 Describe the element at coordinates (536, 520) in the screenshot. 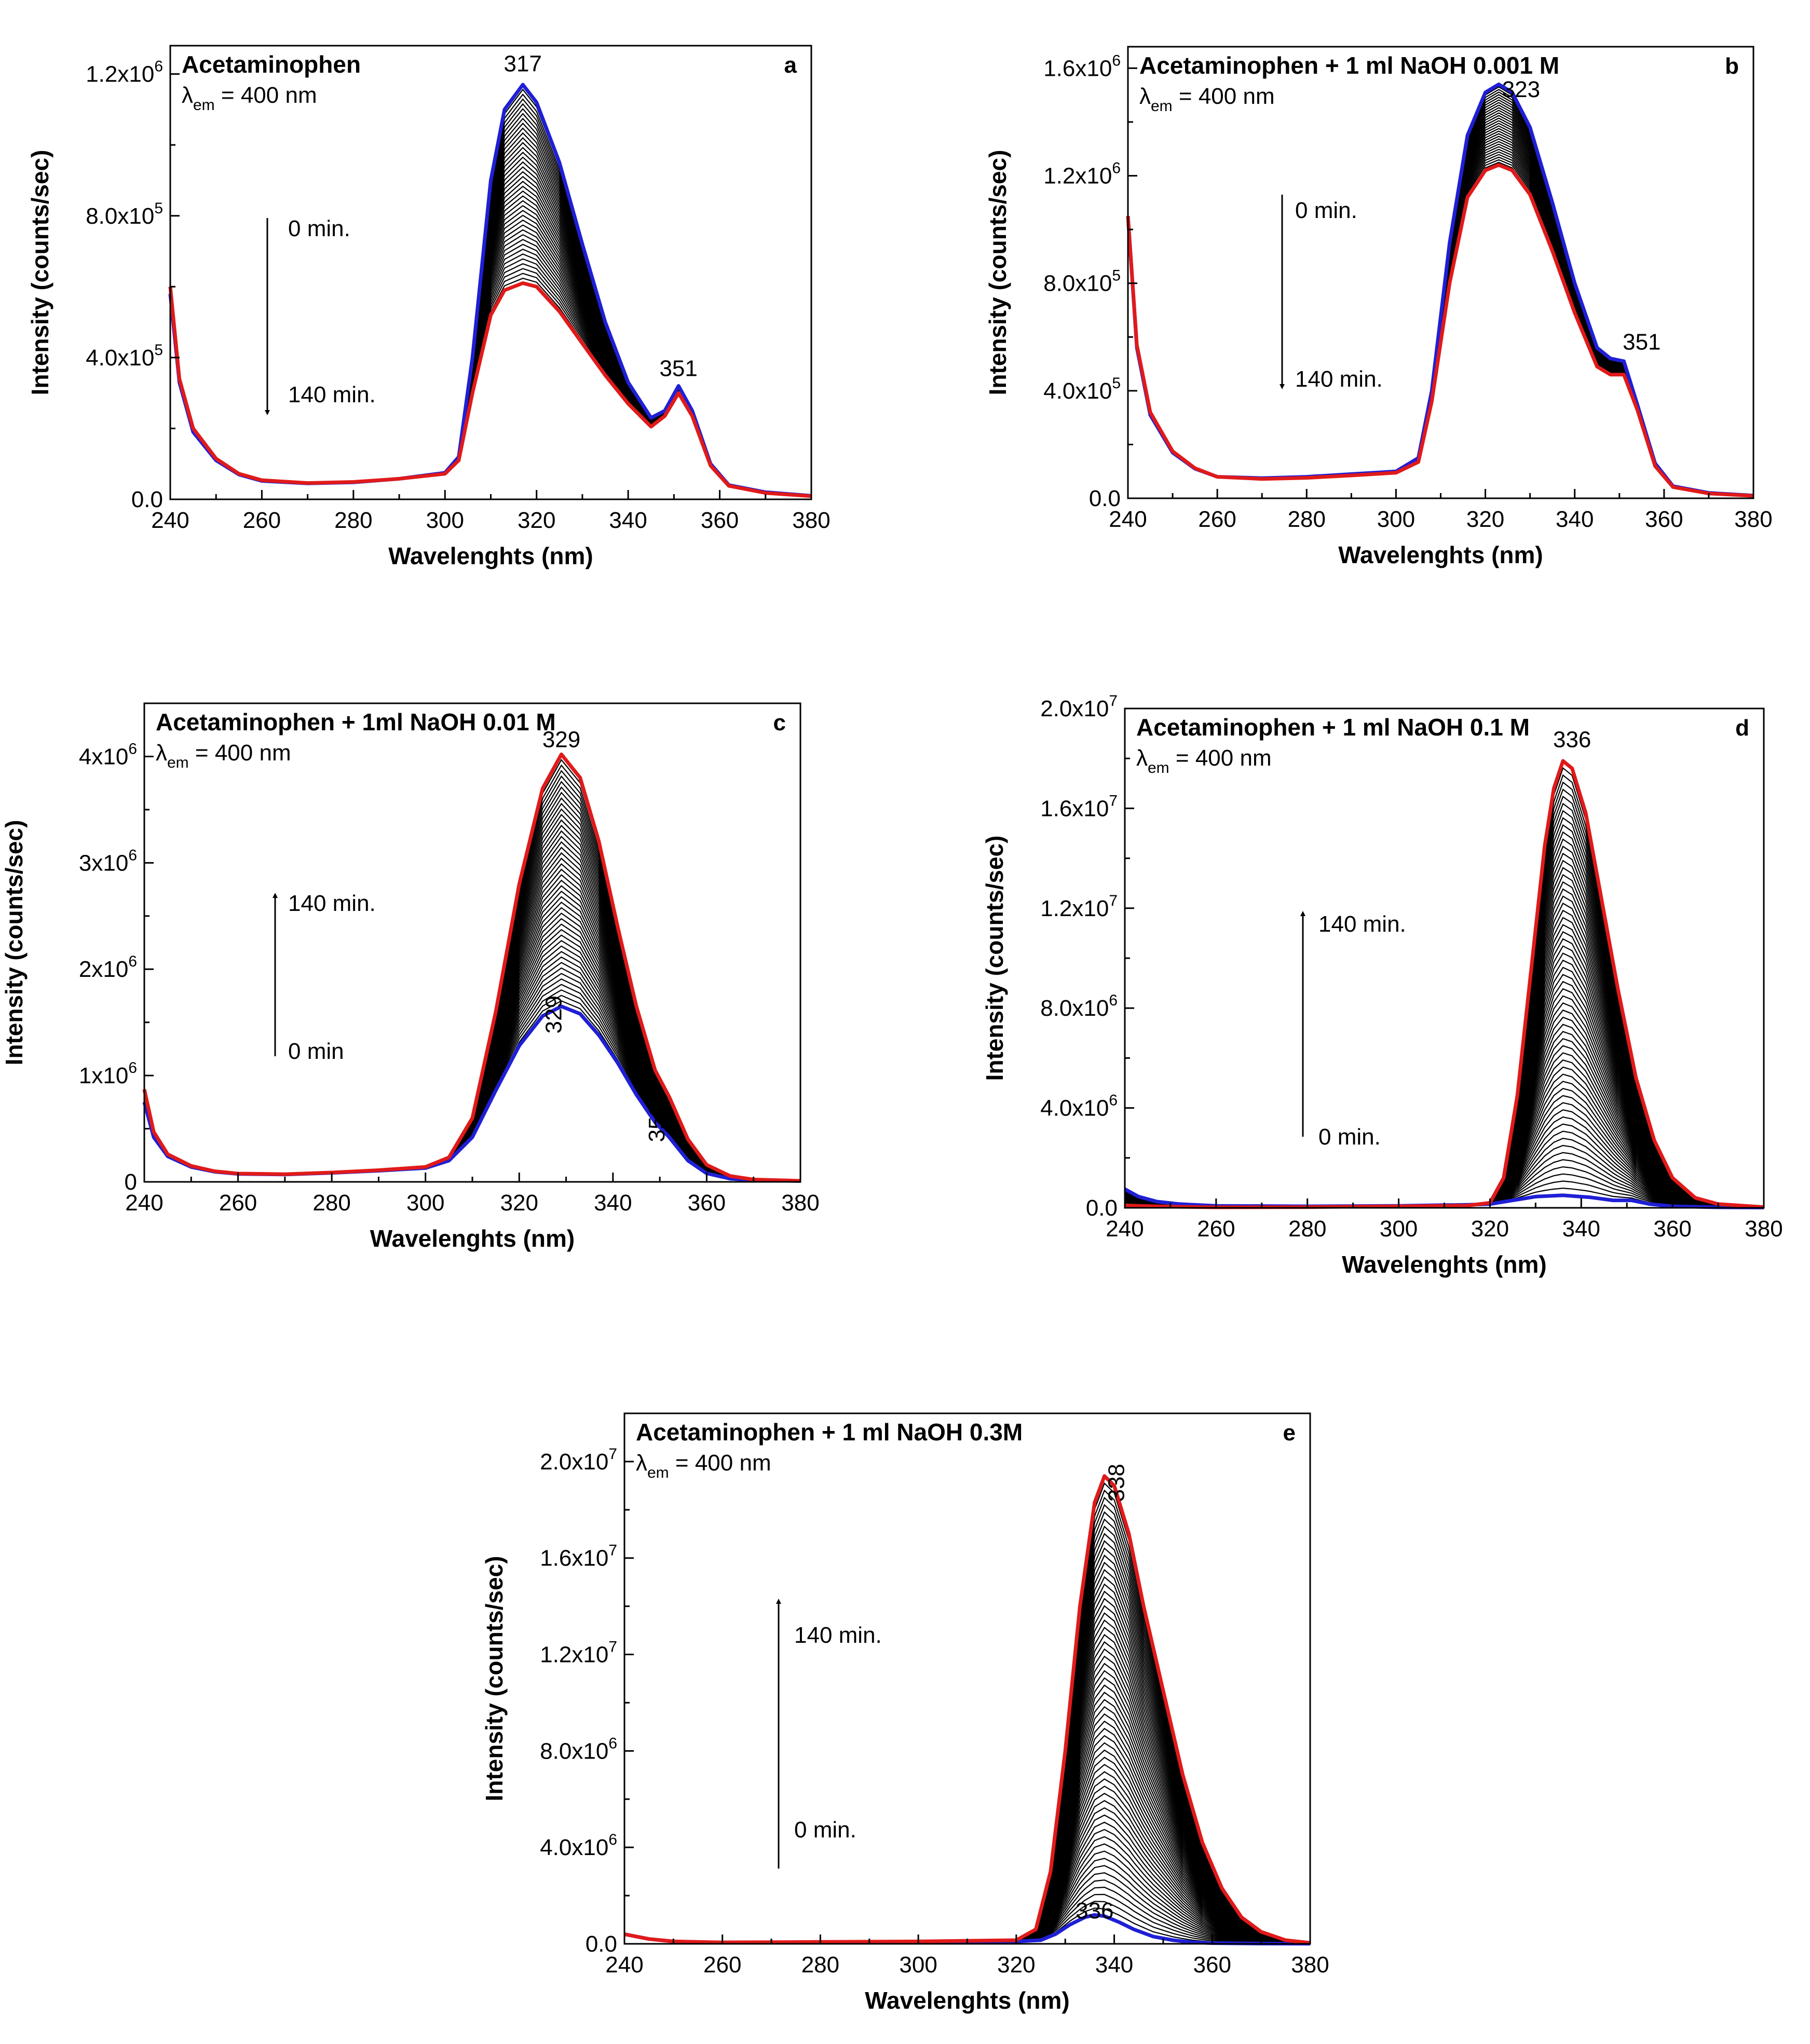

I see `x-tick-label: 320` at that location.